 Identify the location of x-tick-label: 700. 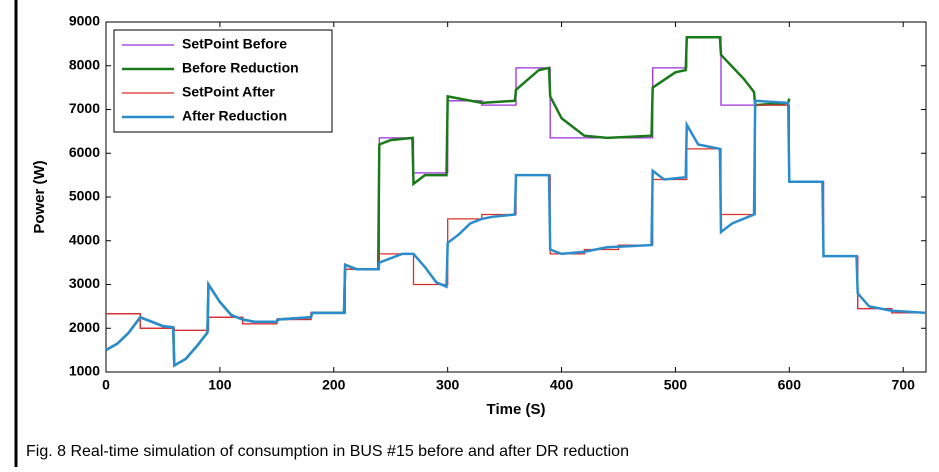
(904, 385).